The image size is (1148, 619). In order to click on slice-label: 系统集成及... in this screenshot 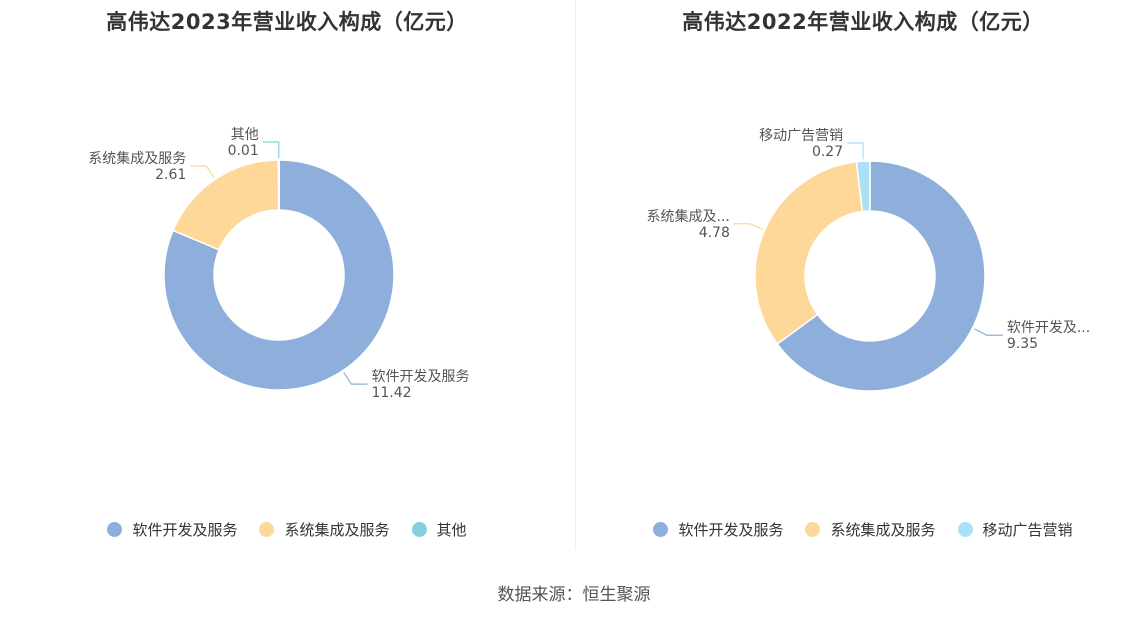, I will do `click(688, 216)`.